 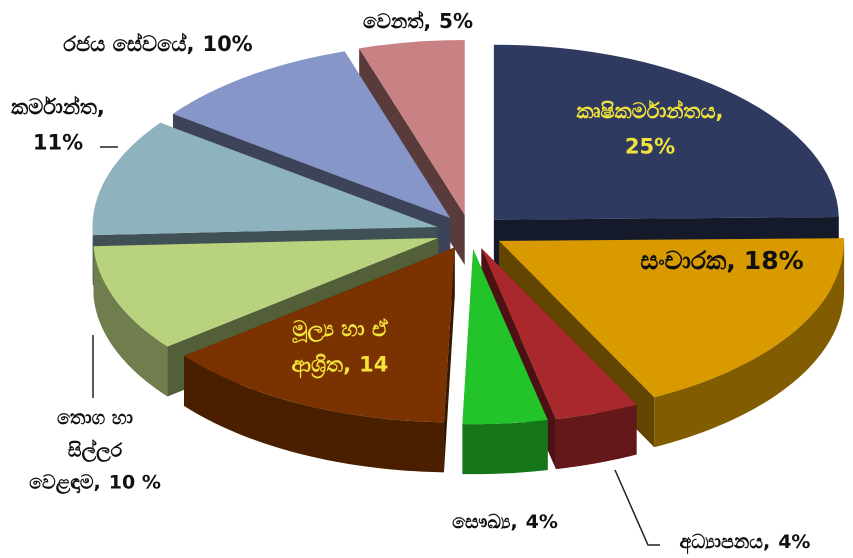 I want to click on data-label: 11%, so click(x=58, y=143).